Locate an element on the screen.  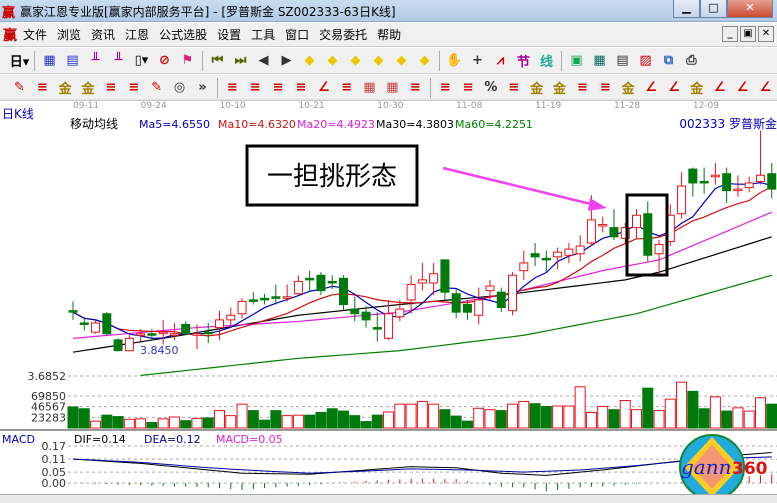
diamond-down-icon: ◆ is located at coordinates (424, 60).